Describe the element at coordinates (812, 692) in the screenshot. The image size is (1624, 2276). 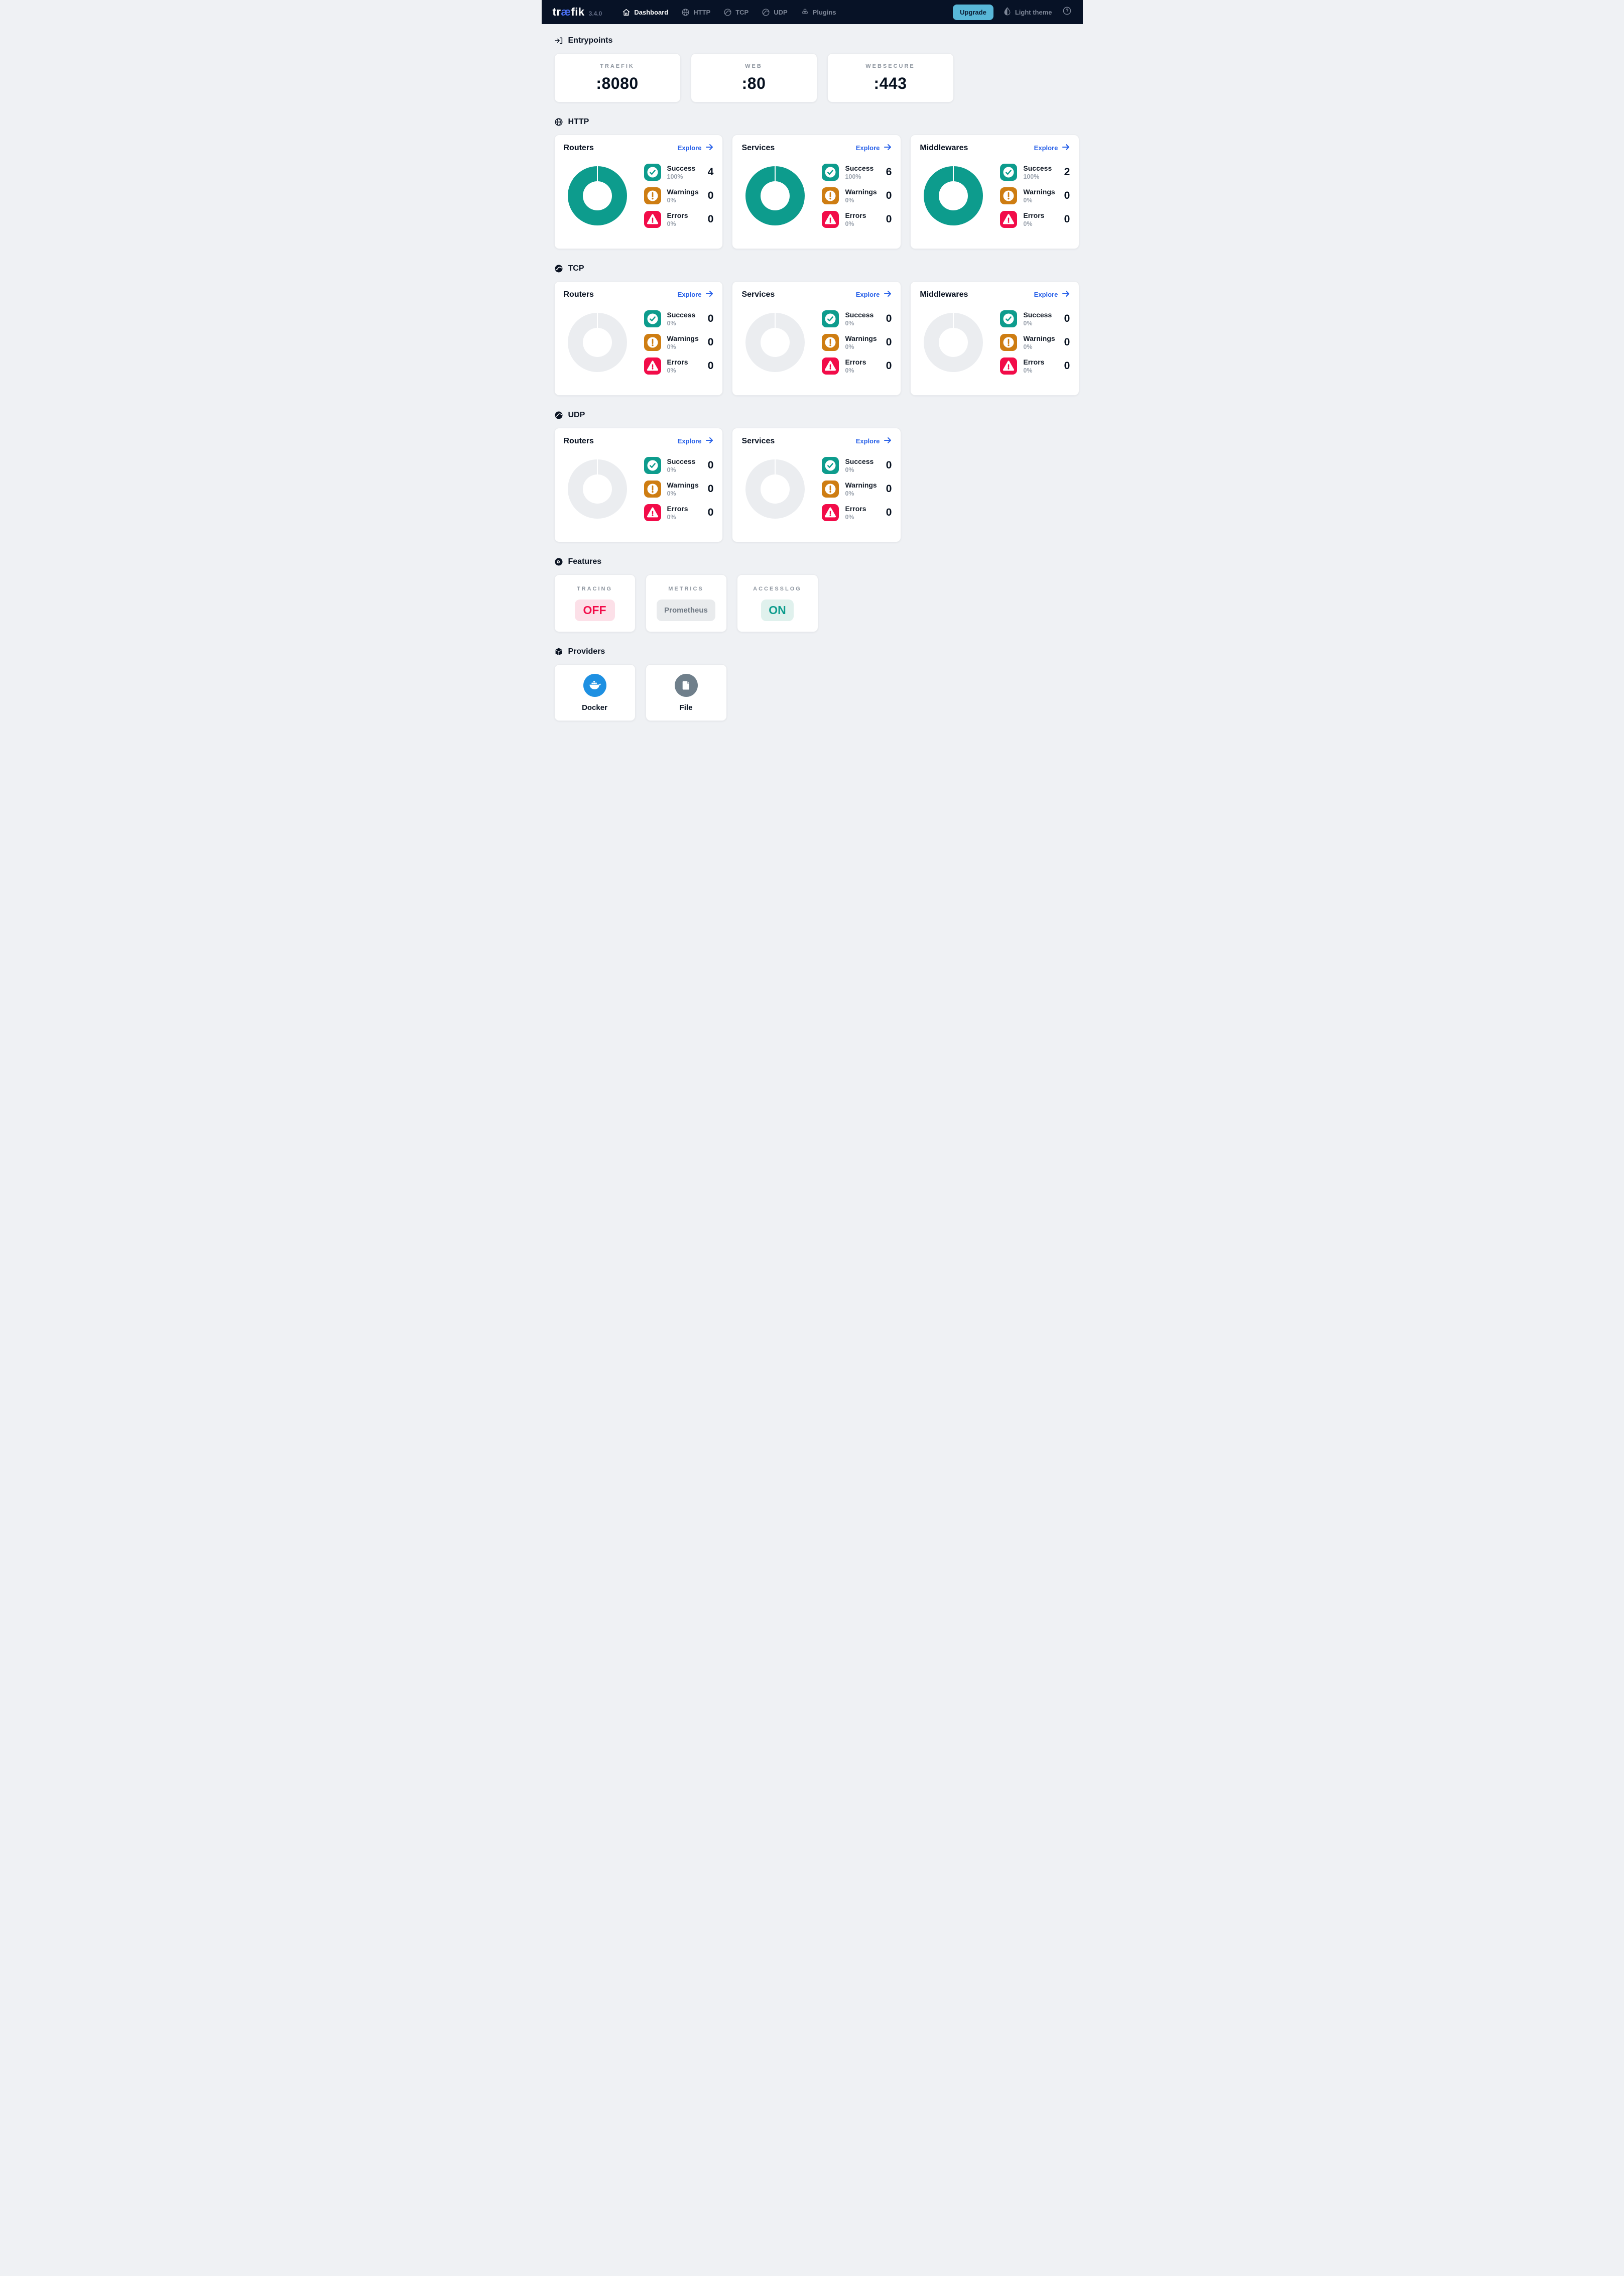
I see `providers-row: Docker File` at that location.